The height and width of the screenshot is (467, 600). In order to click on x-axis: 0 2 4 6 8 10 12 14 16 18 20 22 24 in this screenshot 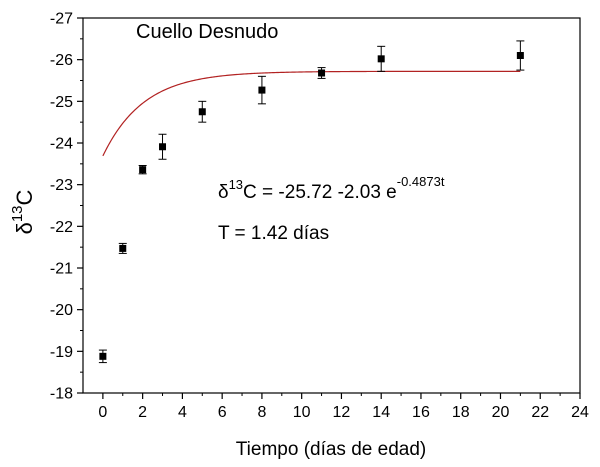, I will do `click(343, 407)`.